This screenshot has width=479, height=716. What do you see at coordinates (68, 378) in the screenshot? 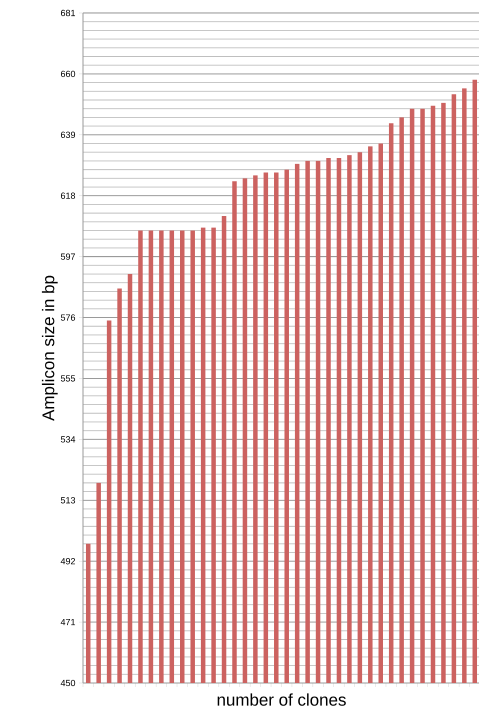
I see `y-tick-label: 555` at bounding box center [68, 378].